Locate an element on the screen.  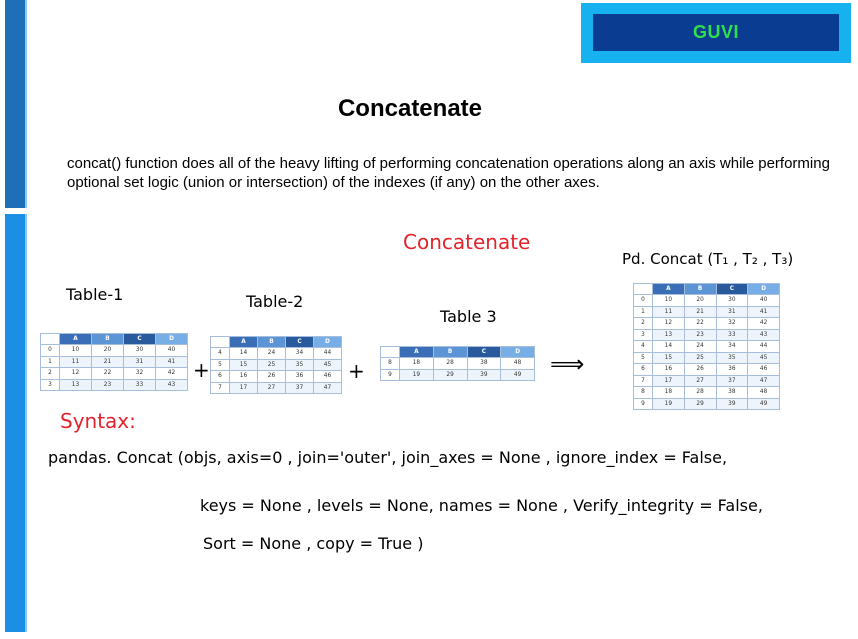
table-cell: 22 is located at coordinates (700, 323).